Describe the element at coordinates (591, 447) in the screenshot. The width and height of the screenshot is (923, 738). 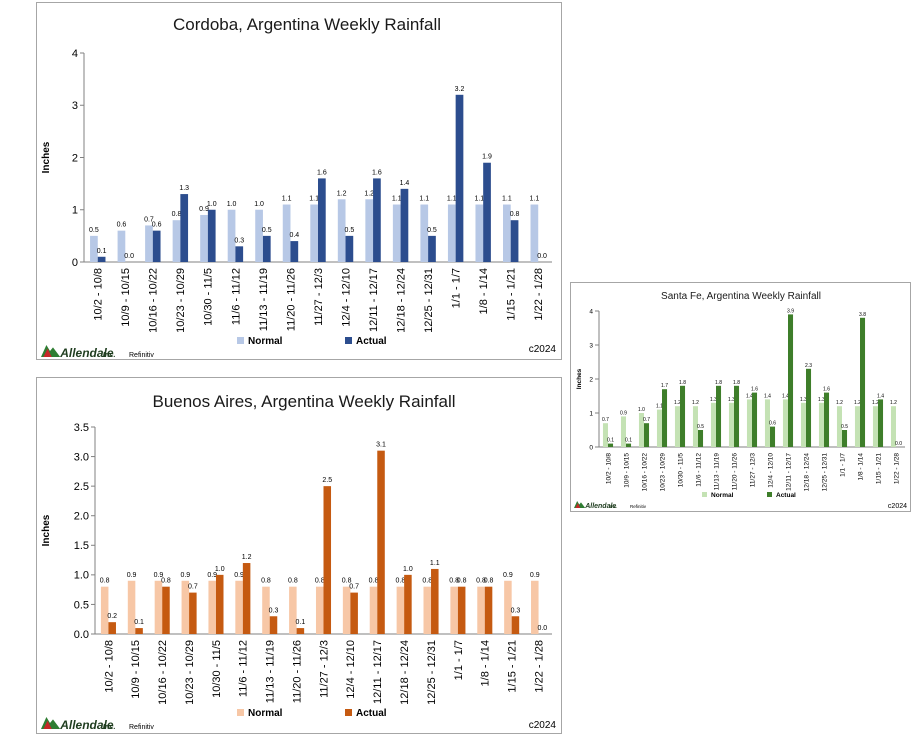
I see `y-tick-label: 0` at that location.